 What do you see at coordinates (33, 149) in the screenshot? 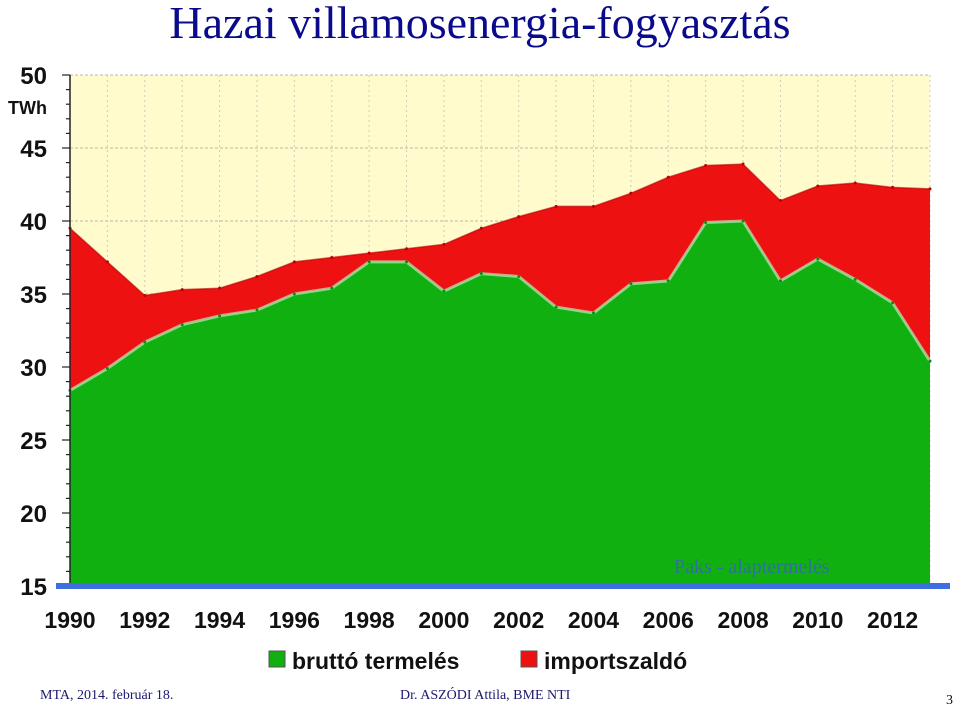
I see `y-tick-label: 45` at bounding box center [33, 149].